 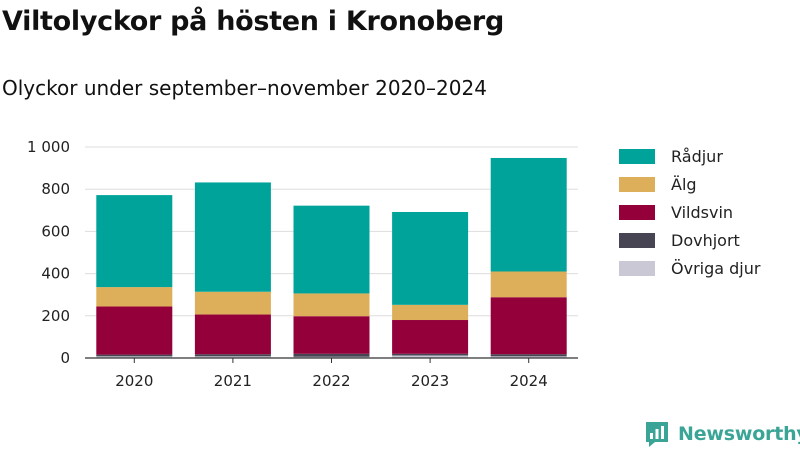 What do you see at coordinates (331, 381) in the screenshot?
I see `x-tick-label: 2022` at bounding box center [331, 381].